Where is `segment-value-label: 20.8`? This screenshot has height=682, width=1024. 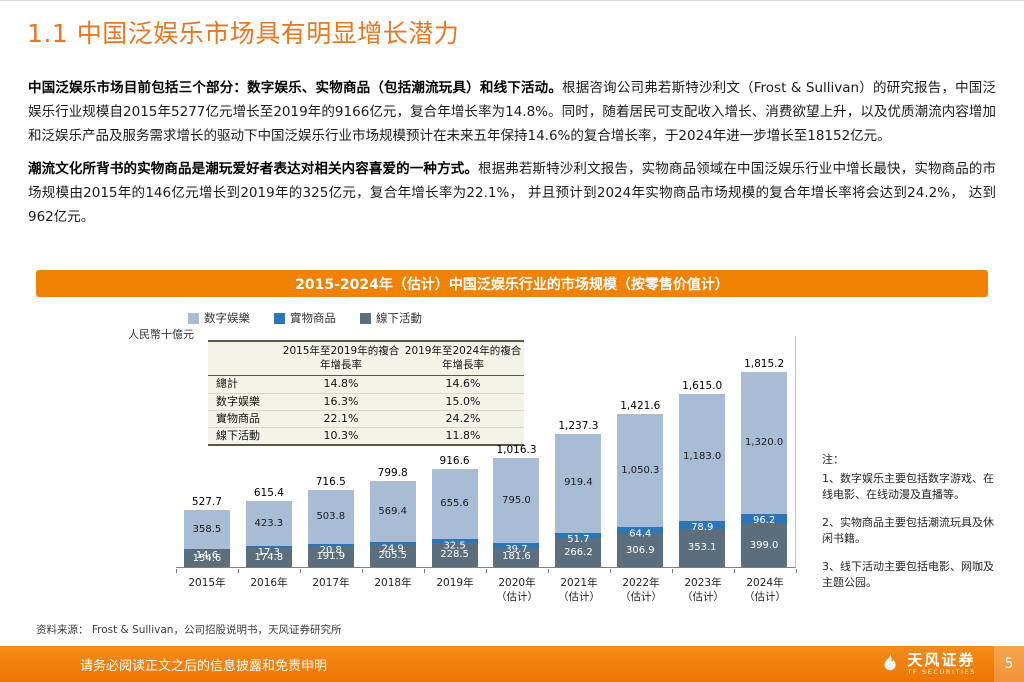
segment-value-label: 20.8 is located at coordinates (330, 551).